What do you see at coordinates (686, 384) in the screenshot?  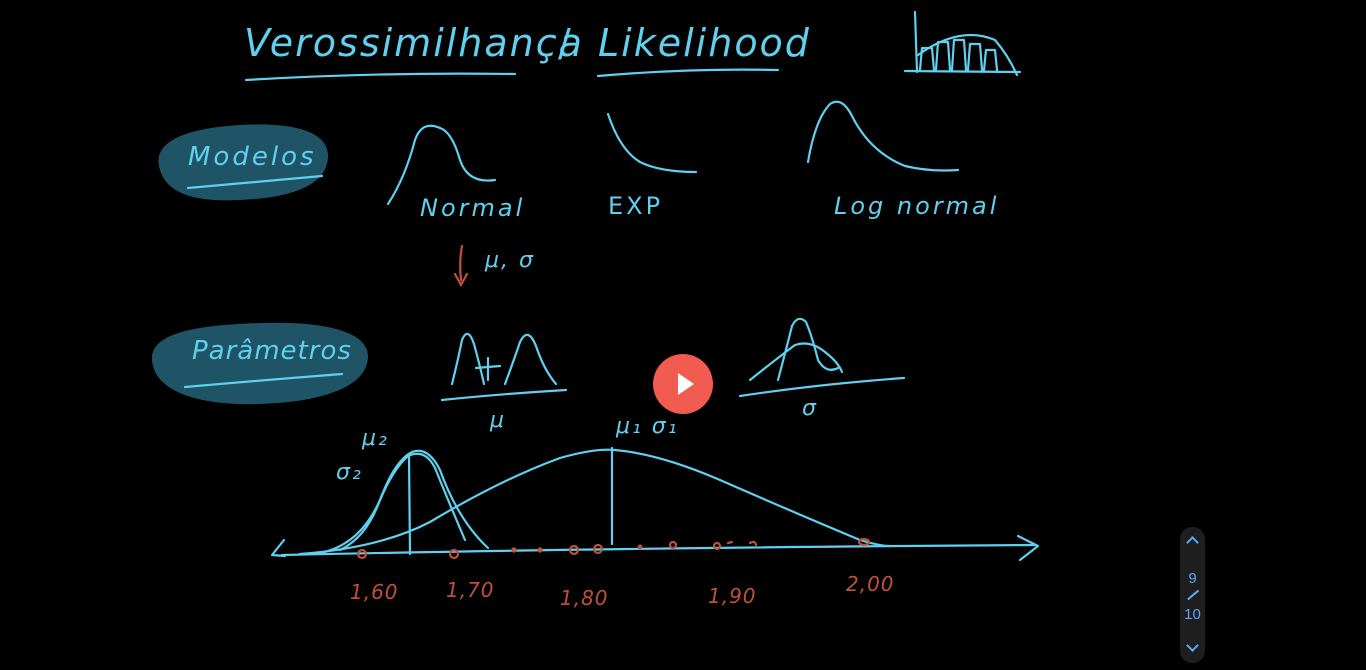 I see `play-icon` at bounding box center [686, 384].